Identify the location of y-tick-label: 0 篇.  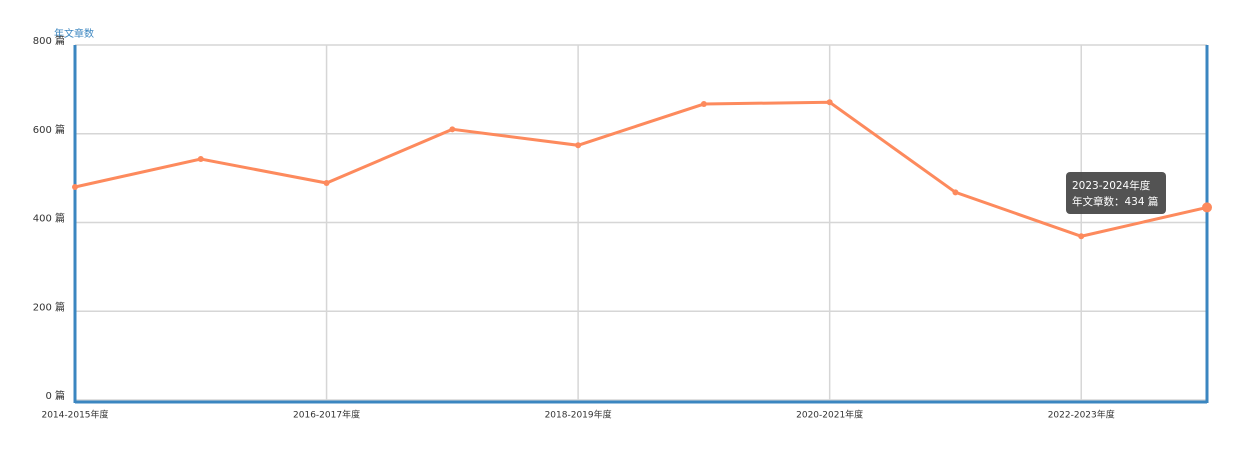
(55, 395).